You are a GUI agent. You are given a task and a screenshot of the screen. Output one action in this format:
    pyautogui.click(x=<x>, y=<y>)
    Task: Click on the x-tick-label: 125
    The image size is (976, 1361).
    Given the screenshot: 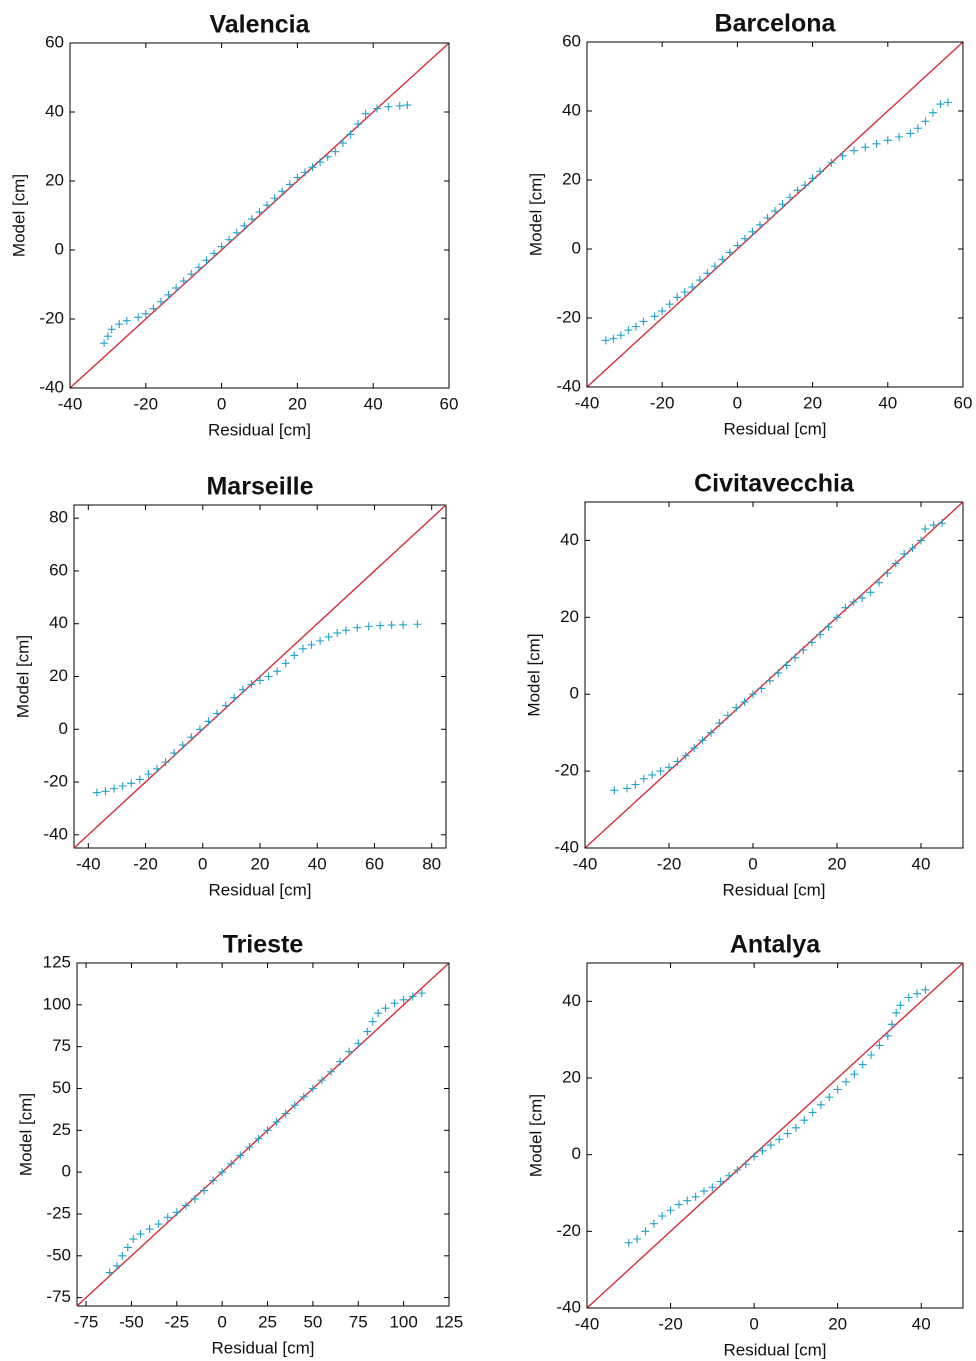 What is the action you would take?
    pyautogui.click(x=449, y=1321)
    